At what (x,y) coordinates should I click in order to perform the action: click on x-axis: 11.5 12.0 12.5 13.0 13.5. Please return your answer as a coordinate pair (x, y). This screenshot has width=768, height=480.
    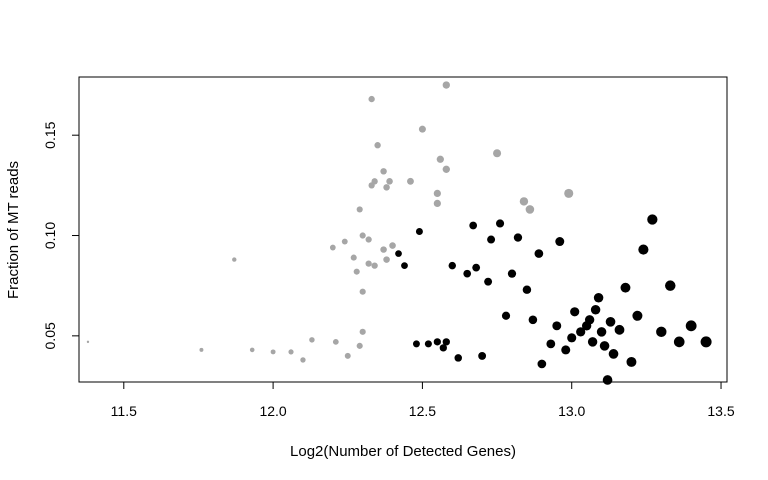
    Looking at the image, I should click on (423, 400).